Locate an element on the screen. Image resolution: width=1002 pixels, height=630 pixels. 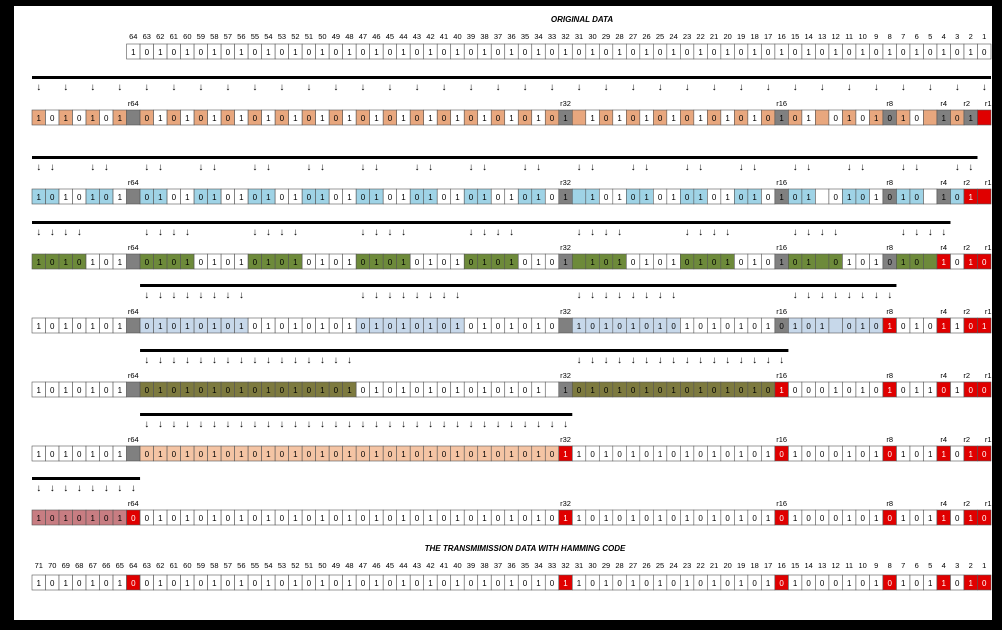
transmission-bit-number: 49 is located at coordinates (336, 565).